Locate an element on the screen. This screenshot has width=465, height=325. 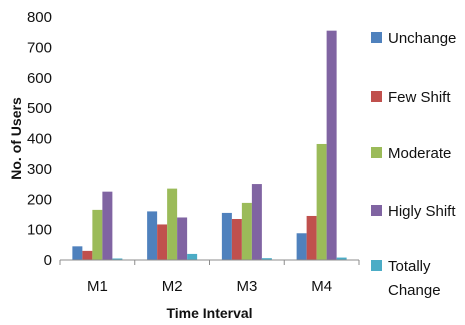
x-axis-ticks: M1 M2 M3 M4 is located at coordinates (209, 277).